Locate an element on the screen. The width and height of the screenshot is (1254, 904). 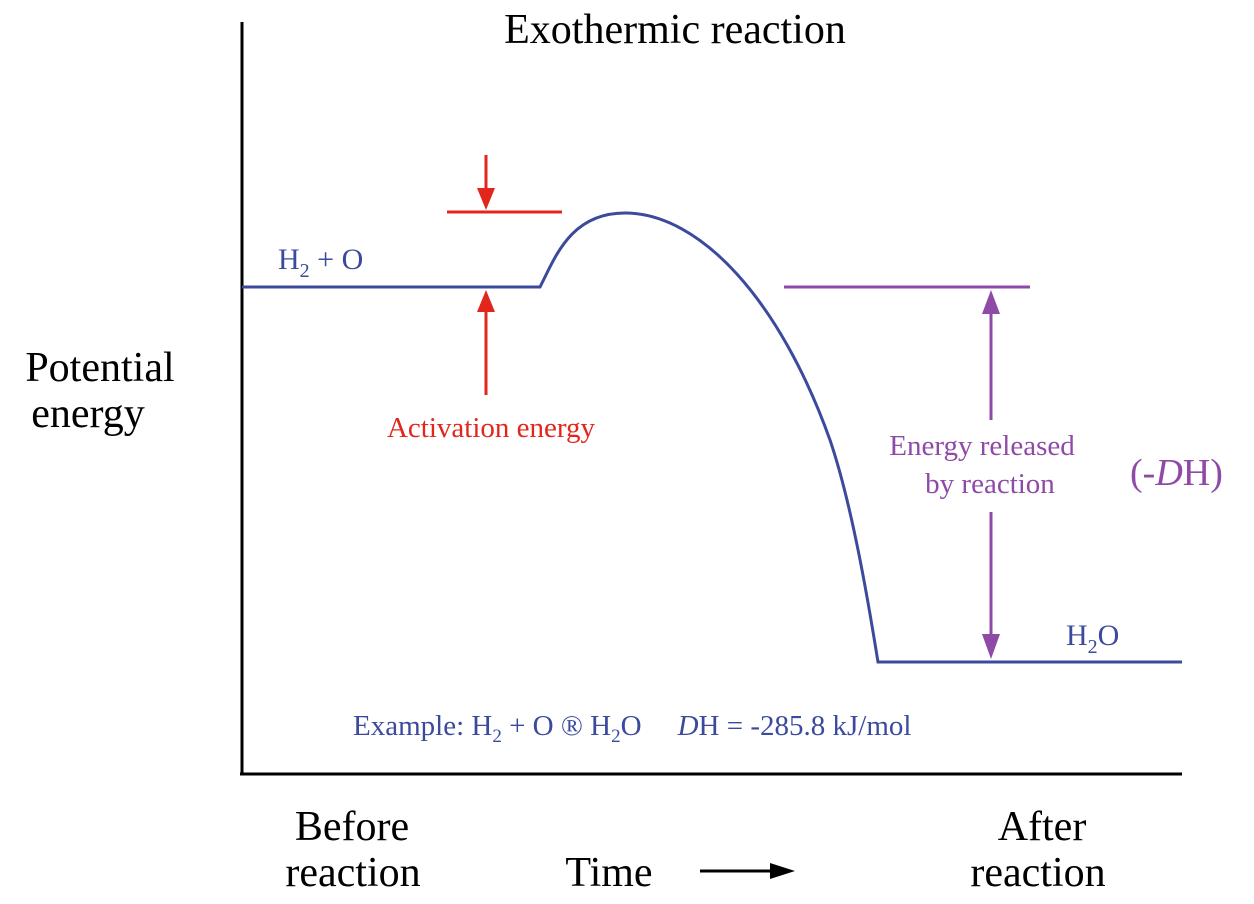
x-label-time: Time is located at coordinates (608, 873).